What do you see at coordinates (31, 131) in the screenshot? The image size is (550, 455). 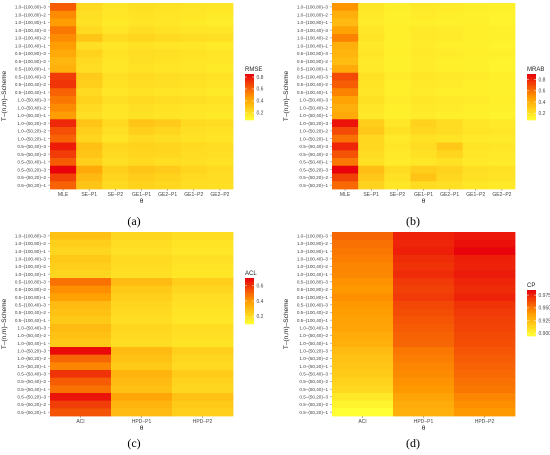 I see `y-tick-label: 1.0–(50,20)–2` at bounding box center [31, 131].